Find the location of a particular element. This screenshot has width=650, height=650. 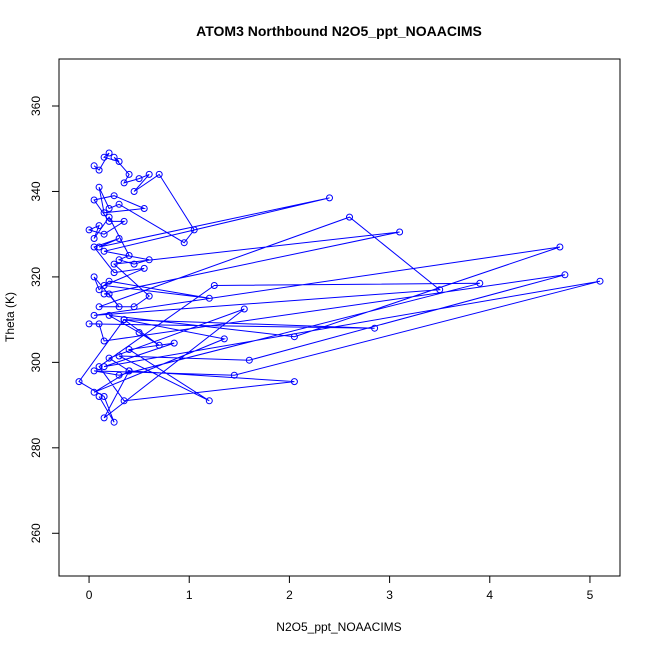

chart-title: ATOM3 Northbound N2O5_ppt_NOAACIMS is located at coordinates (339, 31).